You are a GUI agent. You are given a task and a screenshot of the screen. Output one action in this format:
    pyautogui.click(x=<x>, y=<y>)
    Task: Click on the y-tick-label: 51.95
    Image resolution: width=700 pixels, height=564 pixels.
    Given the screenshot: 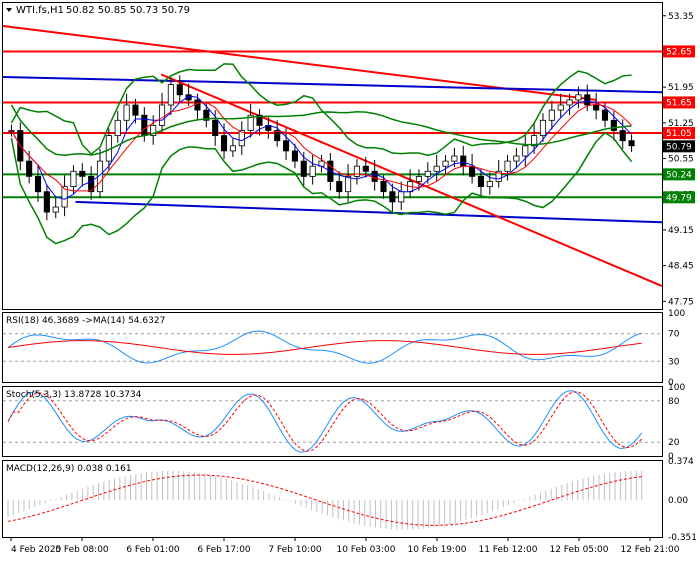 What is the action you would take?
    pyautogui.click(x=681, y=88)
    